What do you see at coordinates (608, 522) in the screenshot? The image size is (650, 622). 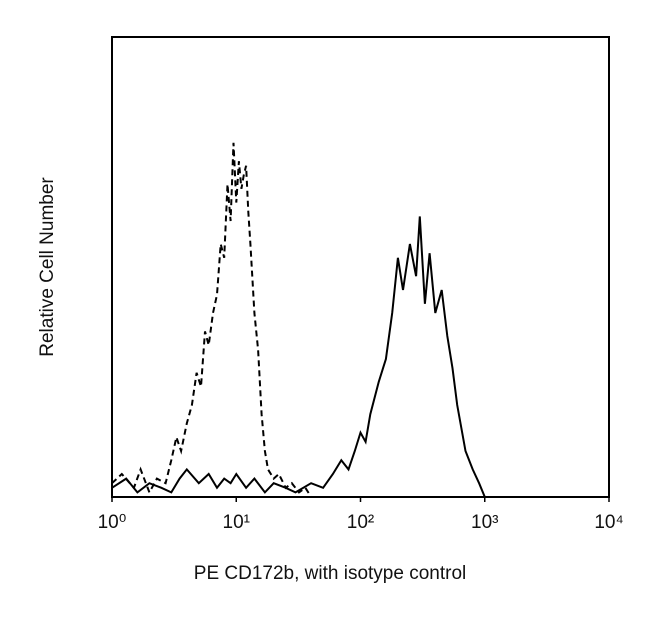 I see `x-tick-label: 10⁴` at bounding box center [608, 522].